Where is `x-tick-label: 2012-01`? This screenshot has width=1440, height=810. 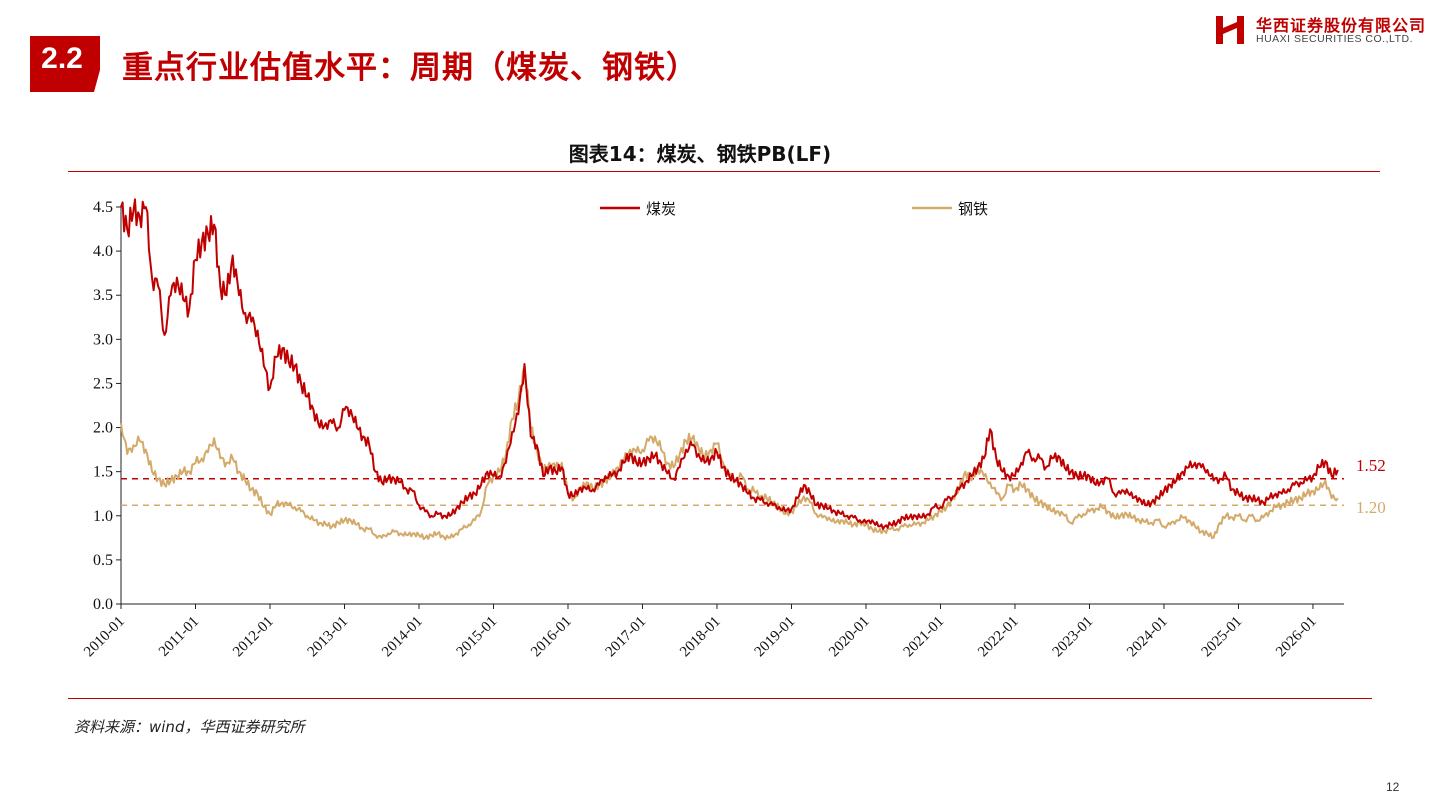 x-tick-label: 2012-01 is located at coordinates (253, 637).